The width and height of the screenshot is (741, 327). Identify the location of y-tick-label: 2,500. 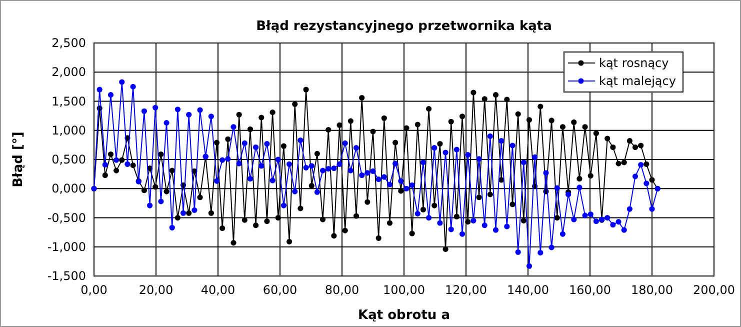
(69, 43).